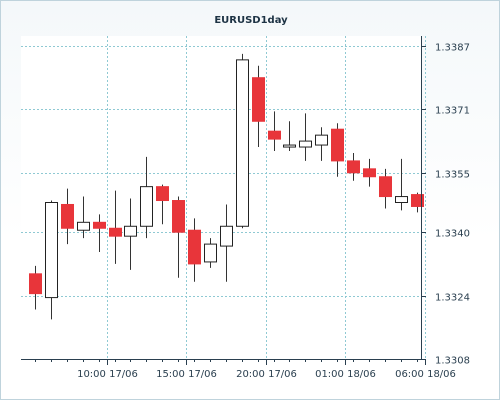 The width and height of the screenshot is (500, 401). What do you see at coordinates (425, 374) in the screenshot?
I see `x-tick-label: 06:00 18/06` at bounding box center [425, 374].